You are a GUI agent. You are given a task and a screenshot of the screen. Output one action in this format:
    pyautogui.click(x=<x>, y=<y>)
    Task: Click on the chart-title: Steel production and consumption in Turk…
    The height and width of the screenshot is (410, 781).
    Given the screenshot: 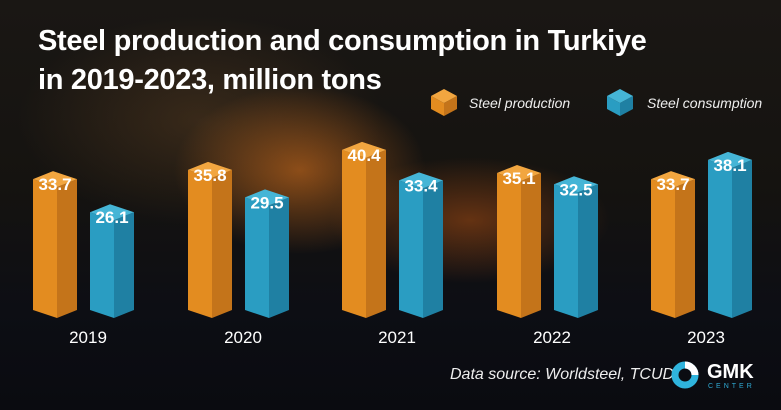 What is the action you would take?
    pyautogui.click(x=342, y=61)
    